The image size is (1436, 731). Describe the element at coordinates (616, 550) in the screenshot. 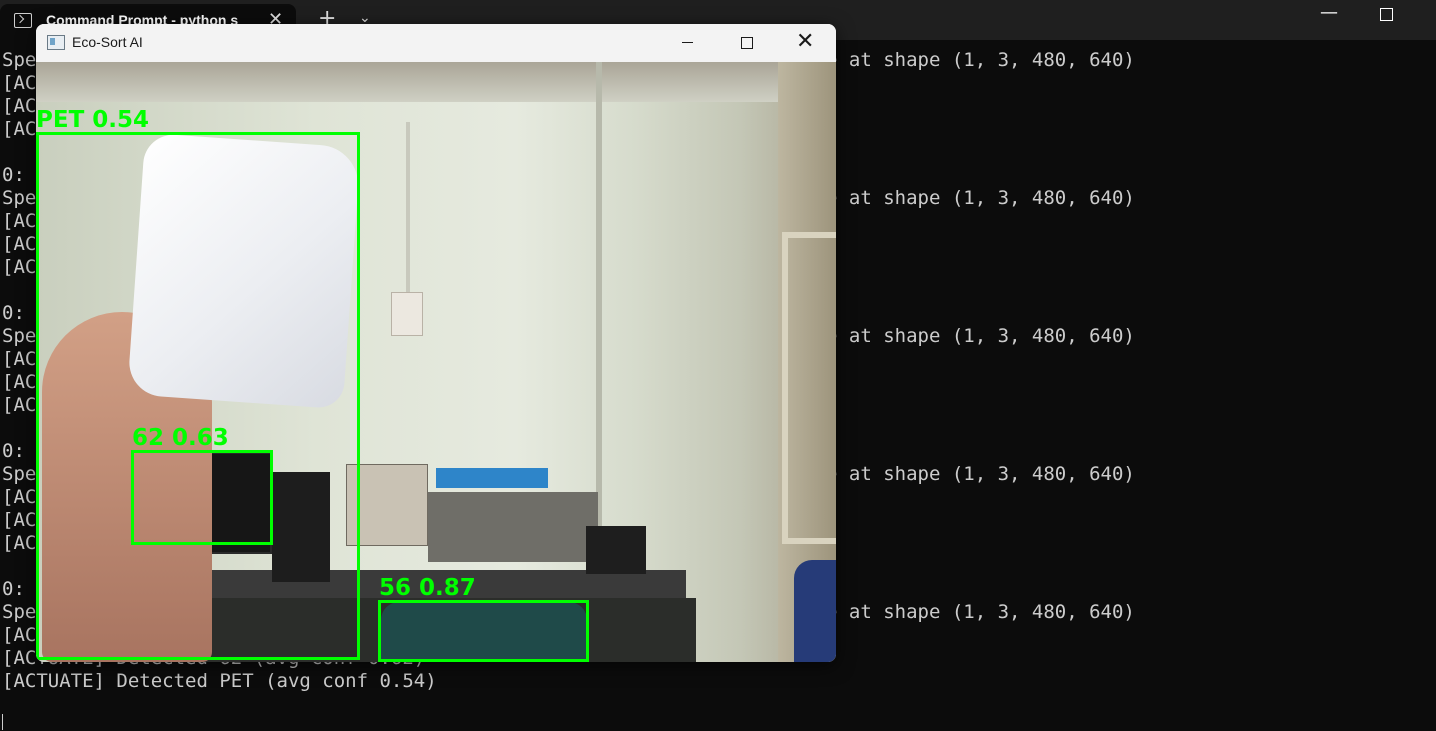

I see `feed-black-device` at that location.